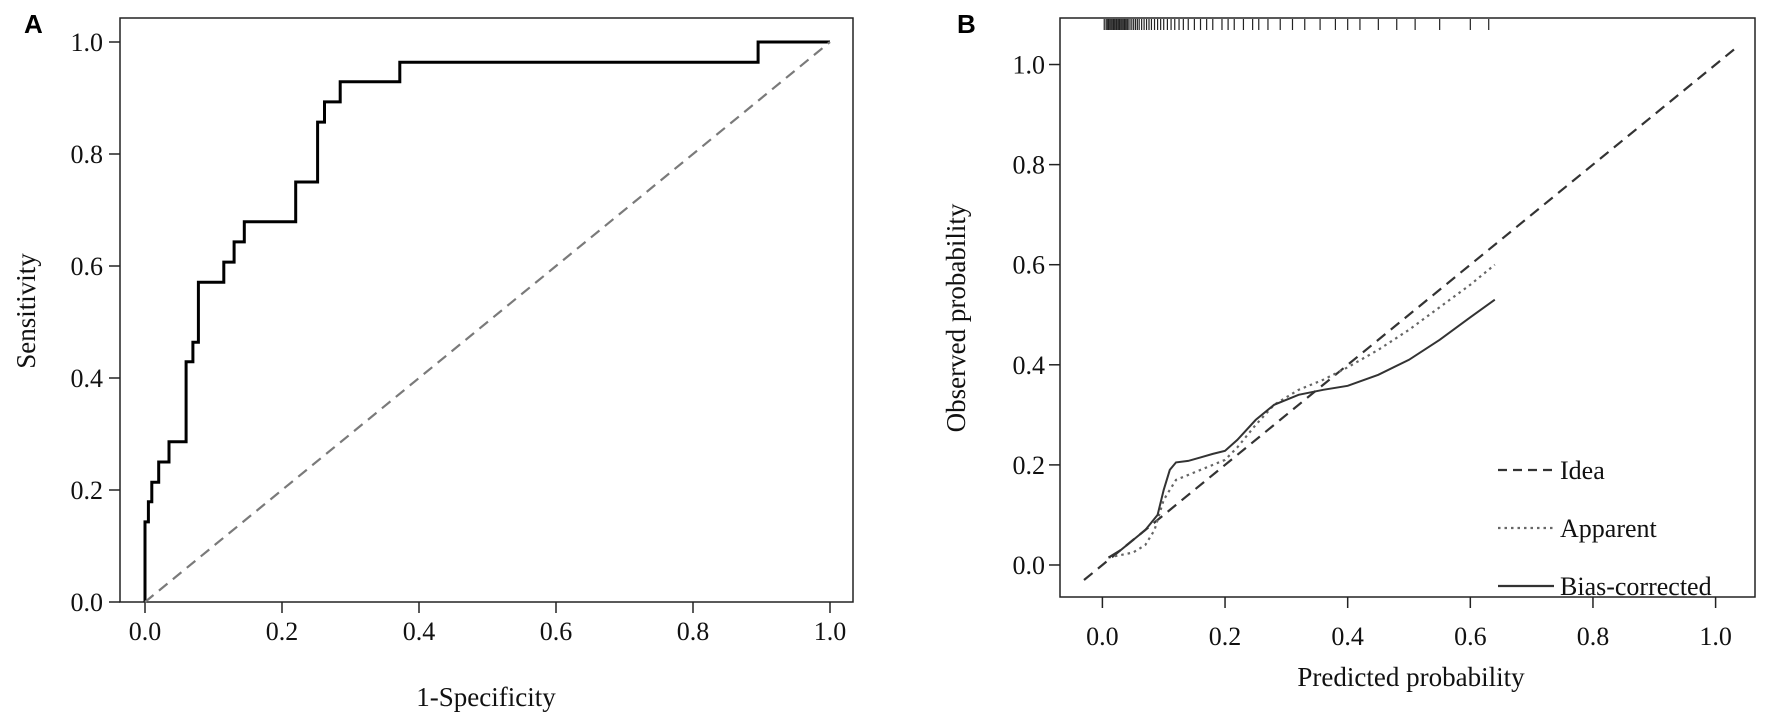 Image resolution: width=1767 pixels, height=715 pixels. Describe the element at coordinates (282, 631) in the screenshot. I see `panel-a-x-tick-label: 0.2` at that location.